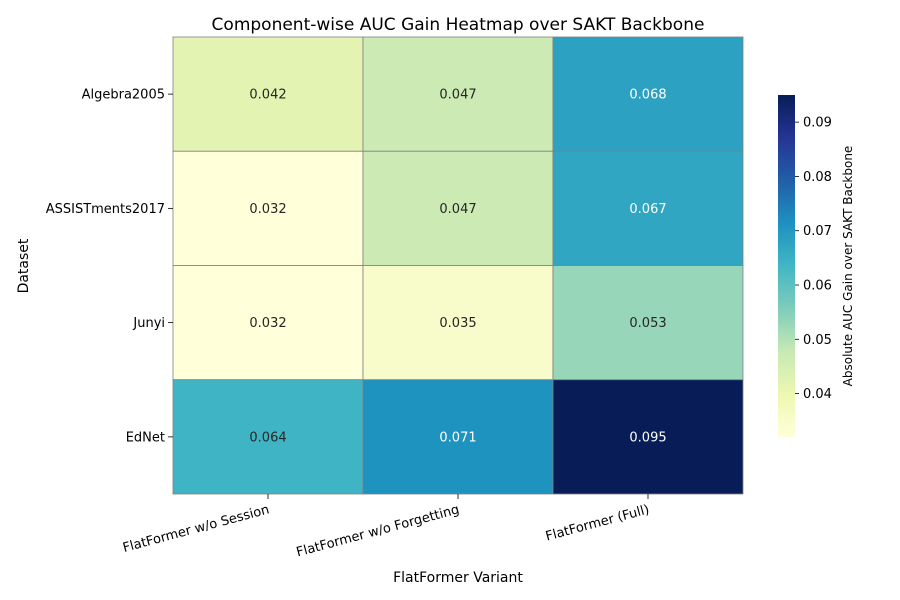 Image resolution: width=900 pixels, height=600 pixels. Describe the element at coordinates (597, 523) in the screenshot. I see `x-tick-label: FlatFormer (Full)` at that location.